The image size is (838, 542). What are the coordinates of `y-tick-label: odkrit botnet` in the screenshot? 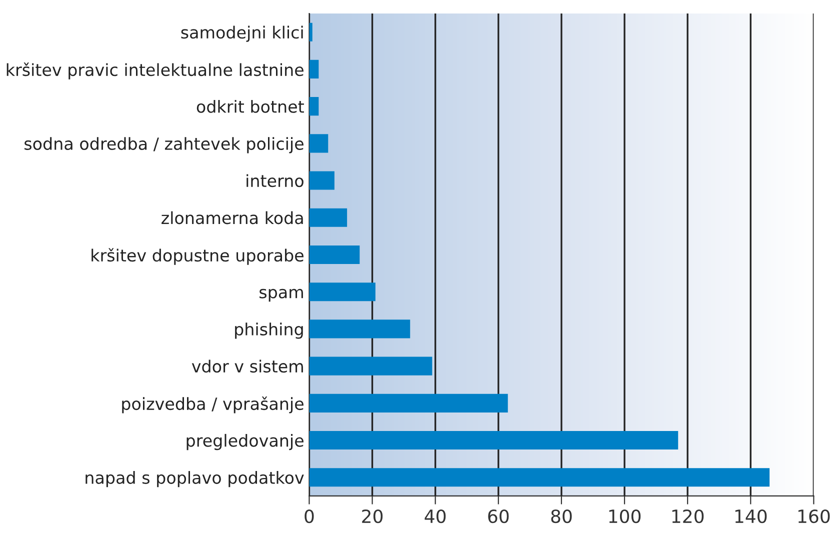 It's located at (250, 106).